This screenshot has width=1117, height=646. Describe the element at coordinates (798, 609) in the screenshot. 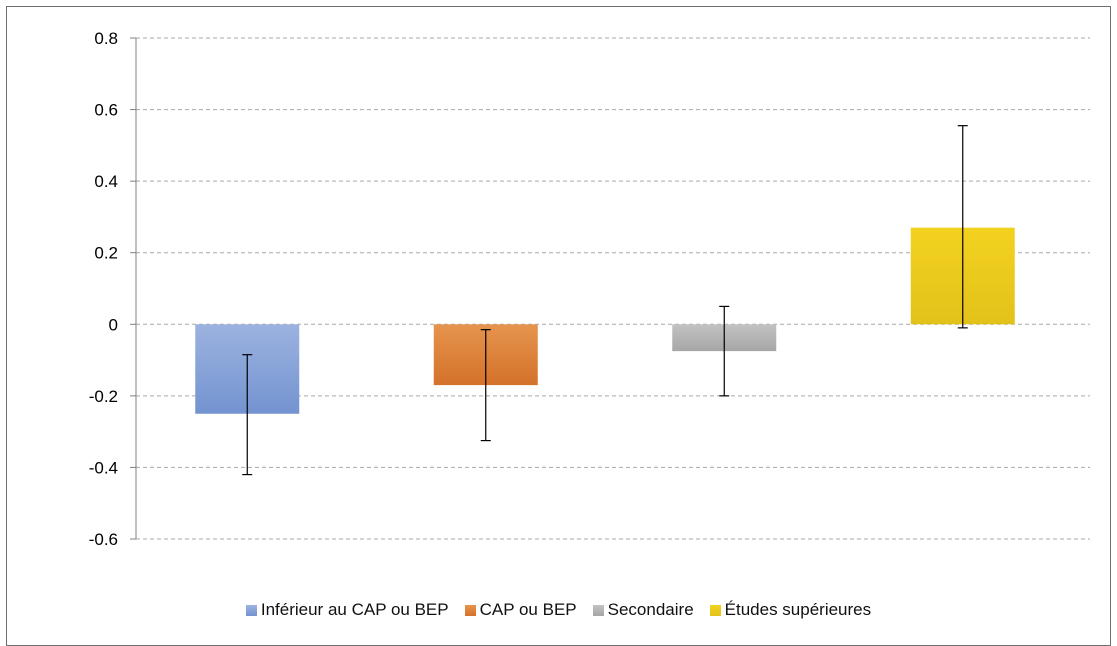

I see `legend-label: Études supérieures` at that location.